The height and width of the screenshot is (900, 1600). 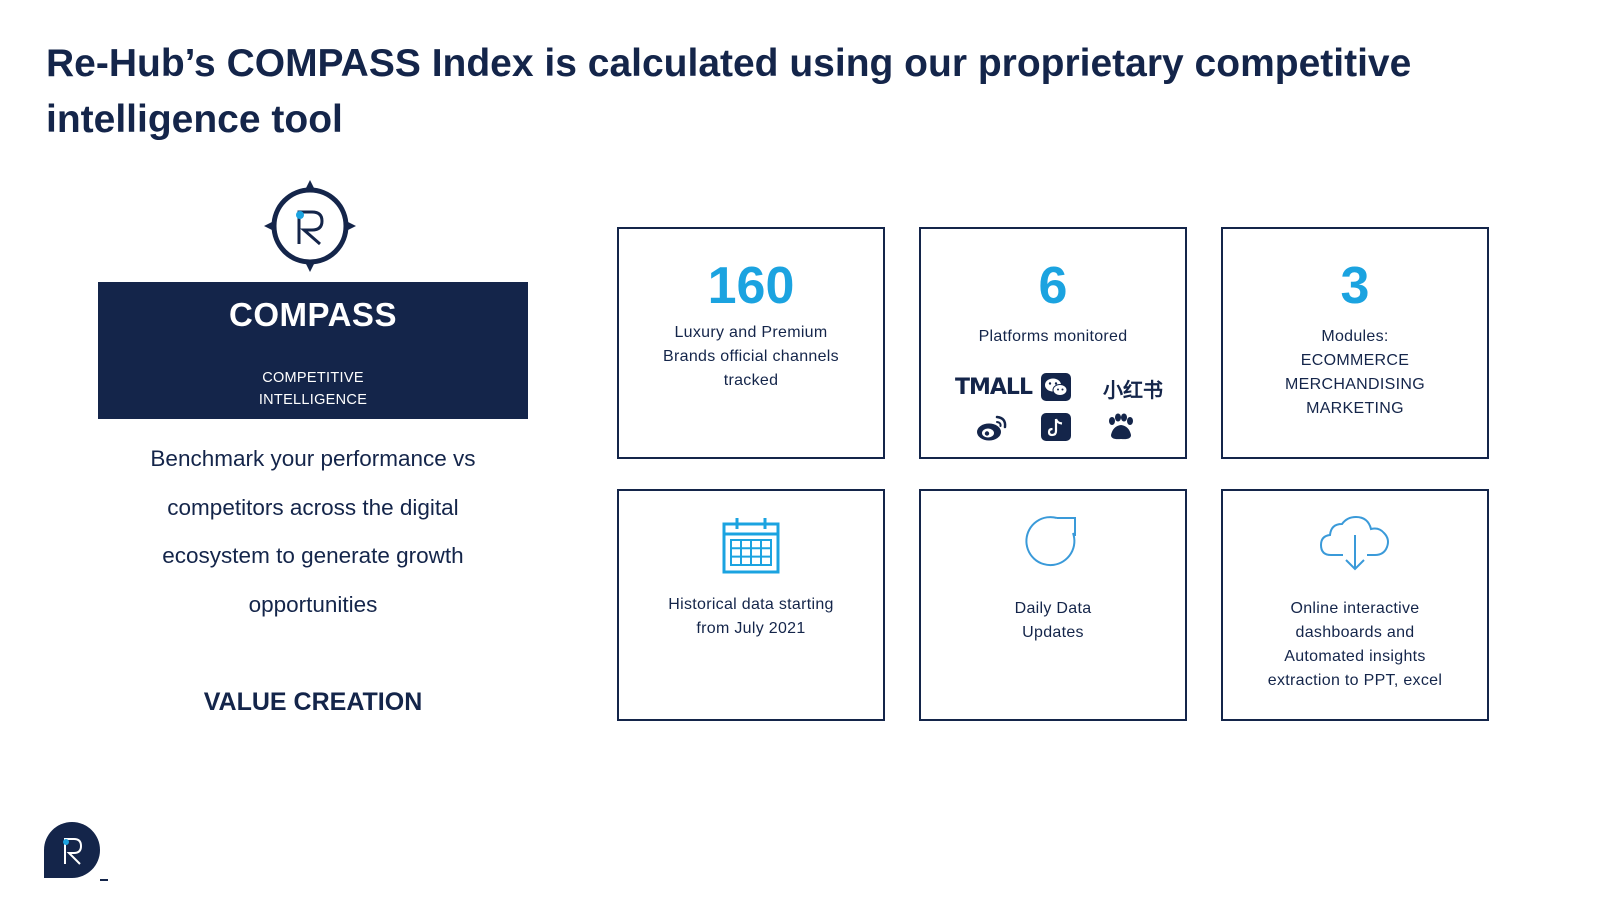 I want to click on value-creation-label: VALUE CREATION, so click(x=313, y=702).